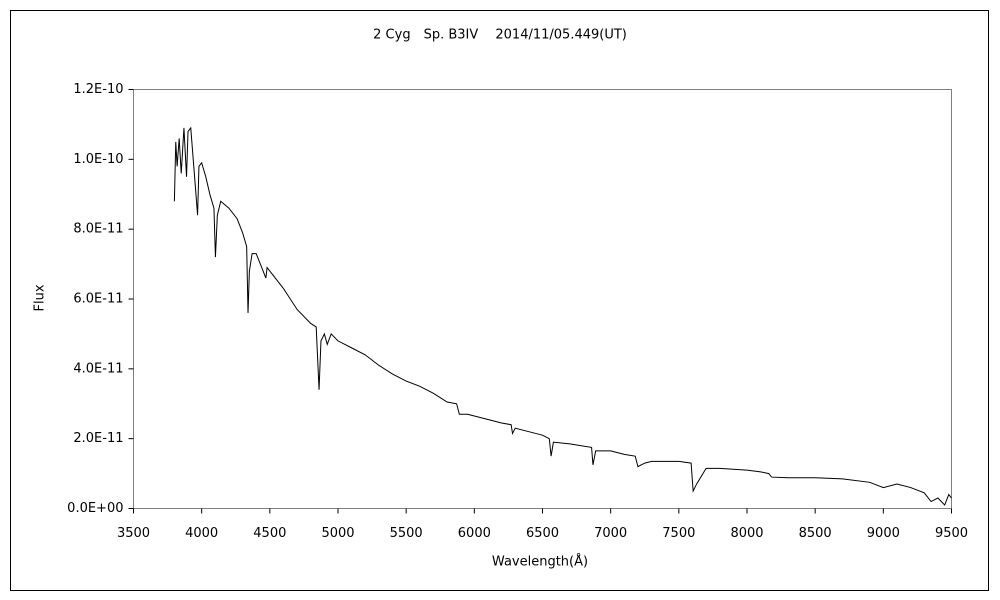  Describe the element at coordinates (540, 562) in the screenshot. I see `x-axis-label: Wavelength(Å)` at that location.